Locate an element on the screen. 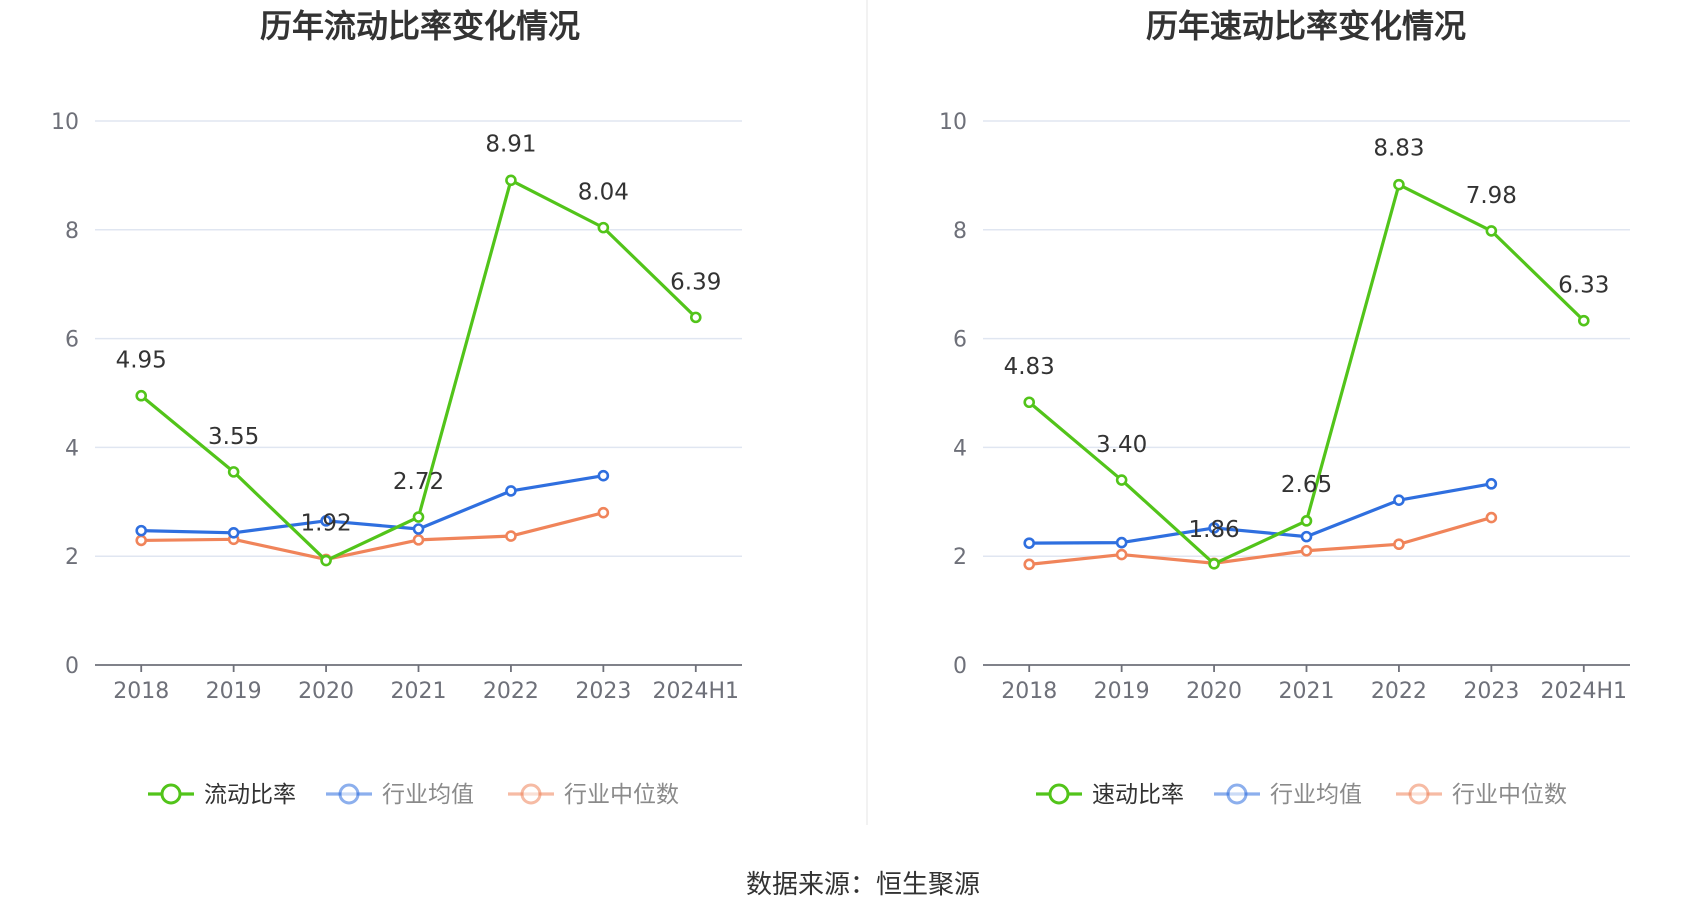 The image size is (1700, 918). legend-label: 流动比率 is located at coordinates (250, 795).